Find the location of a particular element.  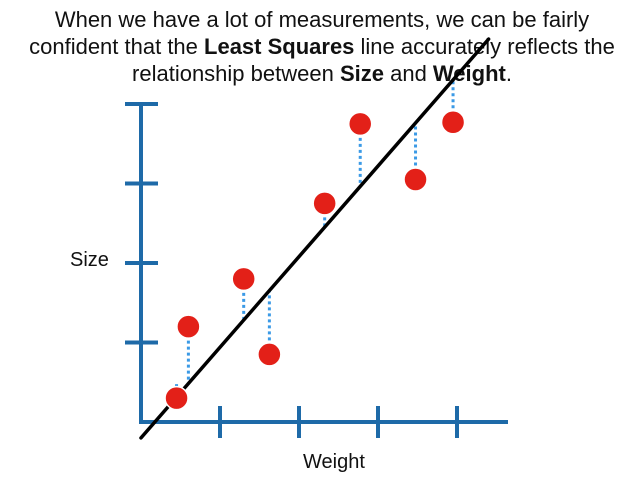

caption-weight: Weight is located at coordinates (469, 73).